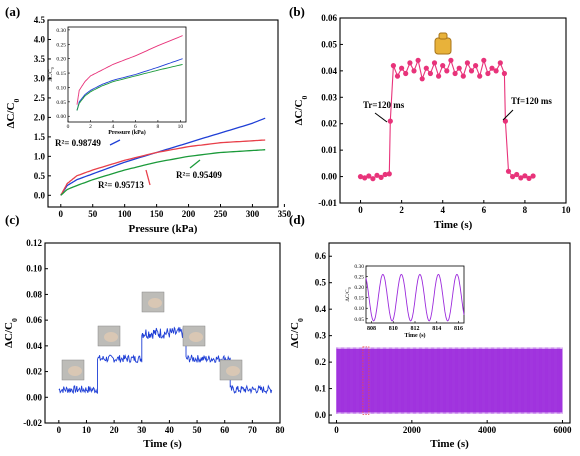  What do you see at coordinates (135, 127) in the screenshot?
I see `panel-a-inset-x-tick-label: 6` at bounding box center [135, 127].